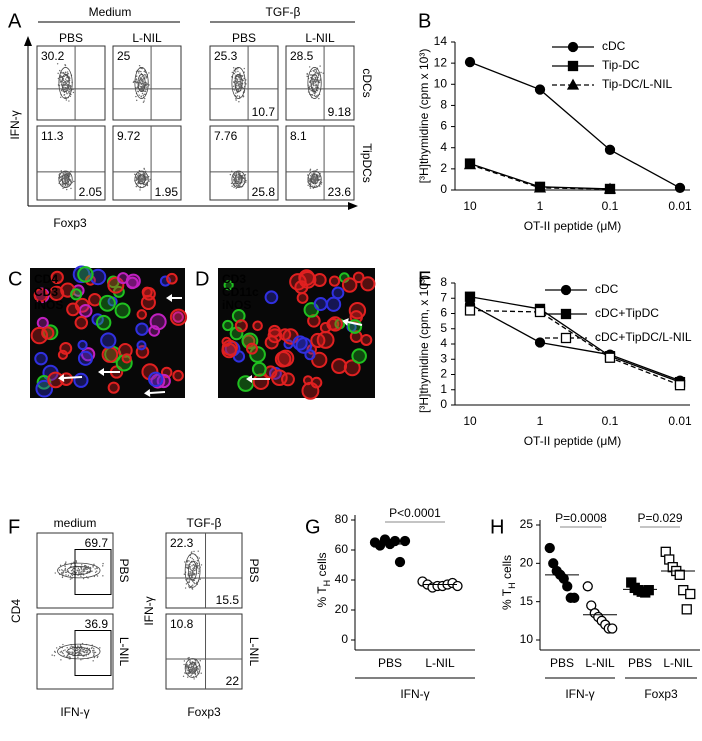 This screenshot has height=741, width=702. Describe the element at coordinates (540, 312) in the screenshot. I see `marker` at that location.